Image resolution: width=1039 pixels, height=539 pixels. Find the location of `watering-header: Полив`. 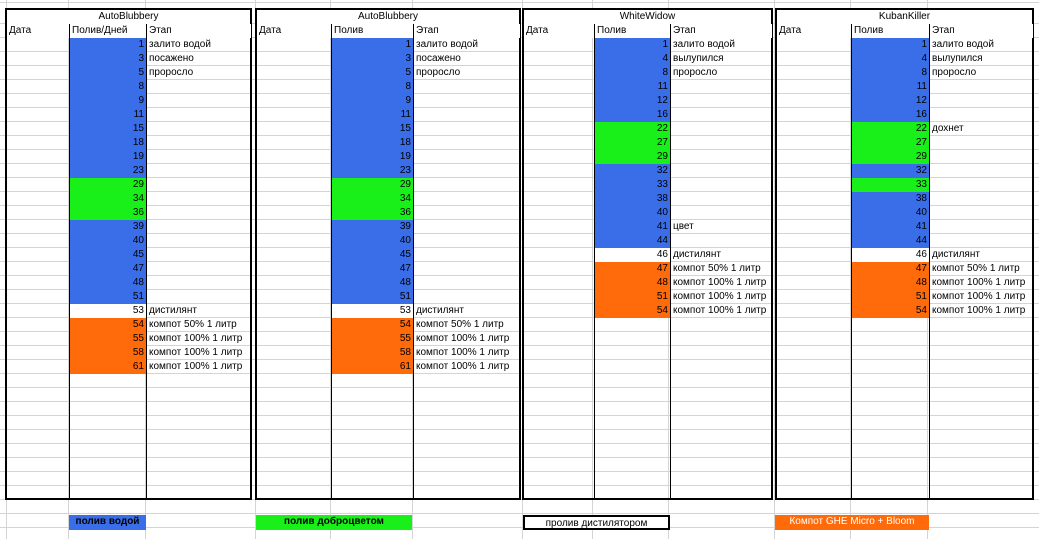

watering-header: Полив is located at coordinates (372, 31).